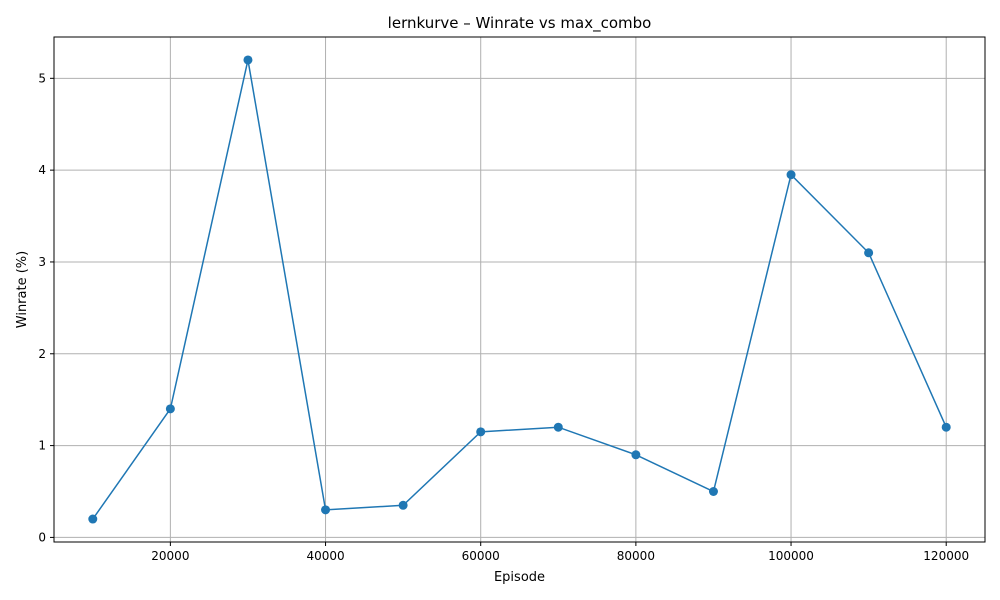 Image resolution: width=1000 pixels, height=600 pixels. I want to click on x-tick-label: 20000, so click(170, 556).